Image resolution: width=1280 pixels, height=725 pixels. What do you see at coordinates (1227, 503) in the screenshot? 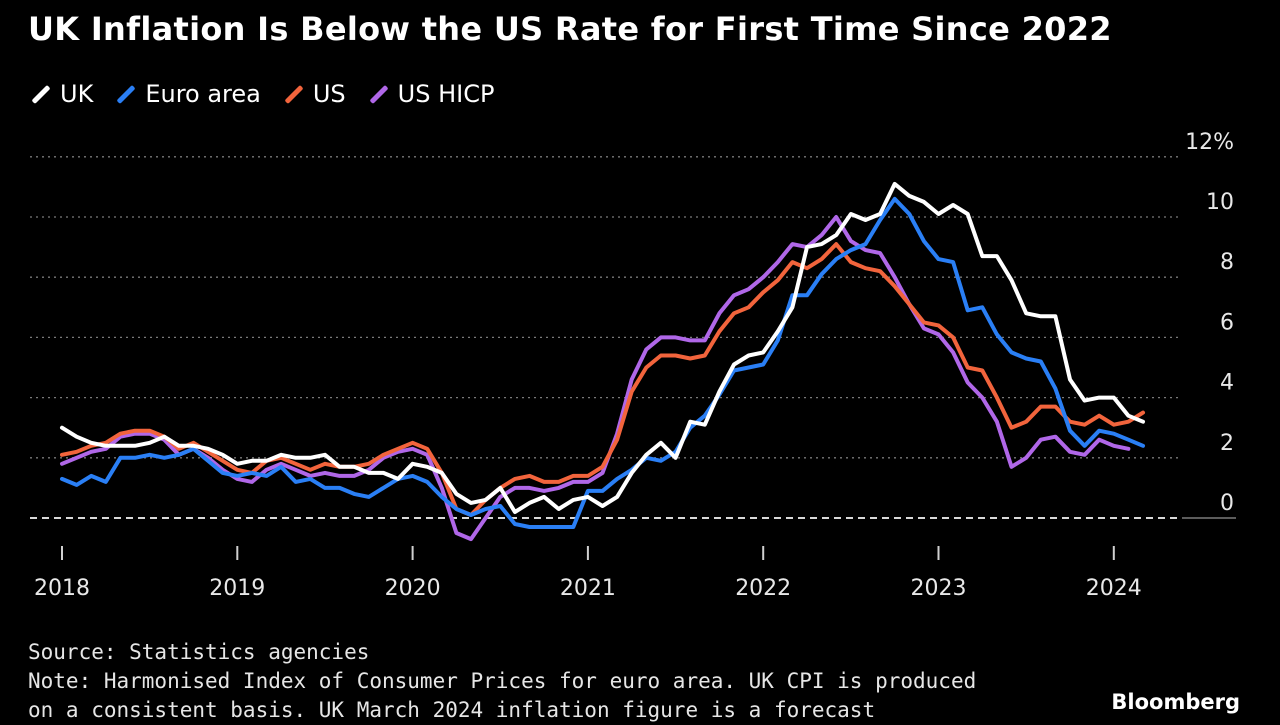
I see `y-tick-label-0: 0` at bounding box center [1227, 503].